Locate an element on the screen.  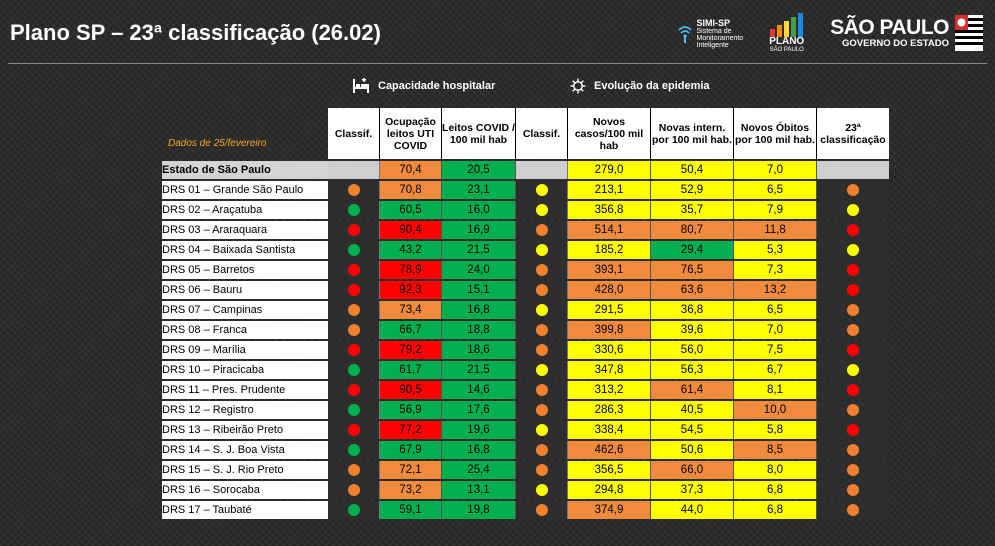
row-intern: 37,3 is located at coordinates (692, 490).